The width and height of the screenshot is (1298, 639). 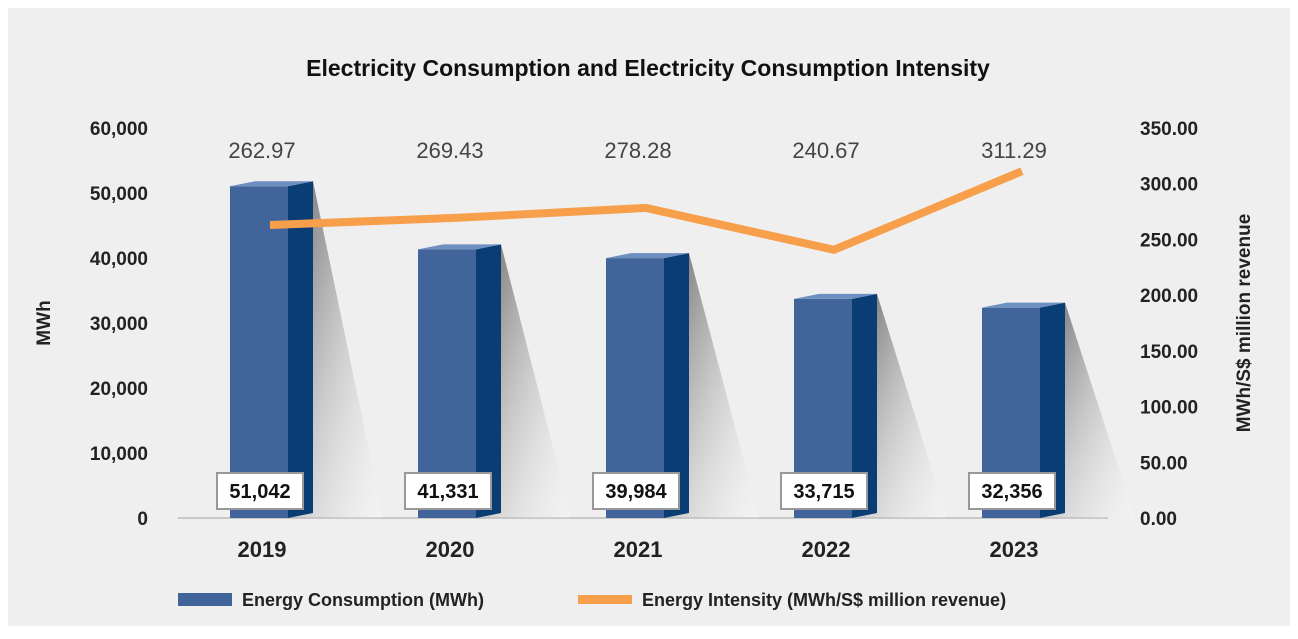 I want to click on line-value-label: 311.29, so click(x=1014, y=150).